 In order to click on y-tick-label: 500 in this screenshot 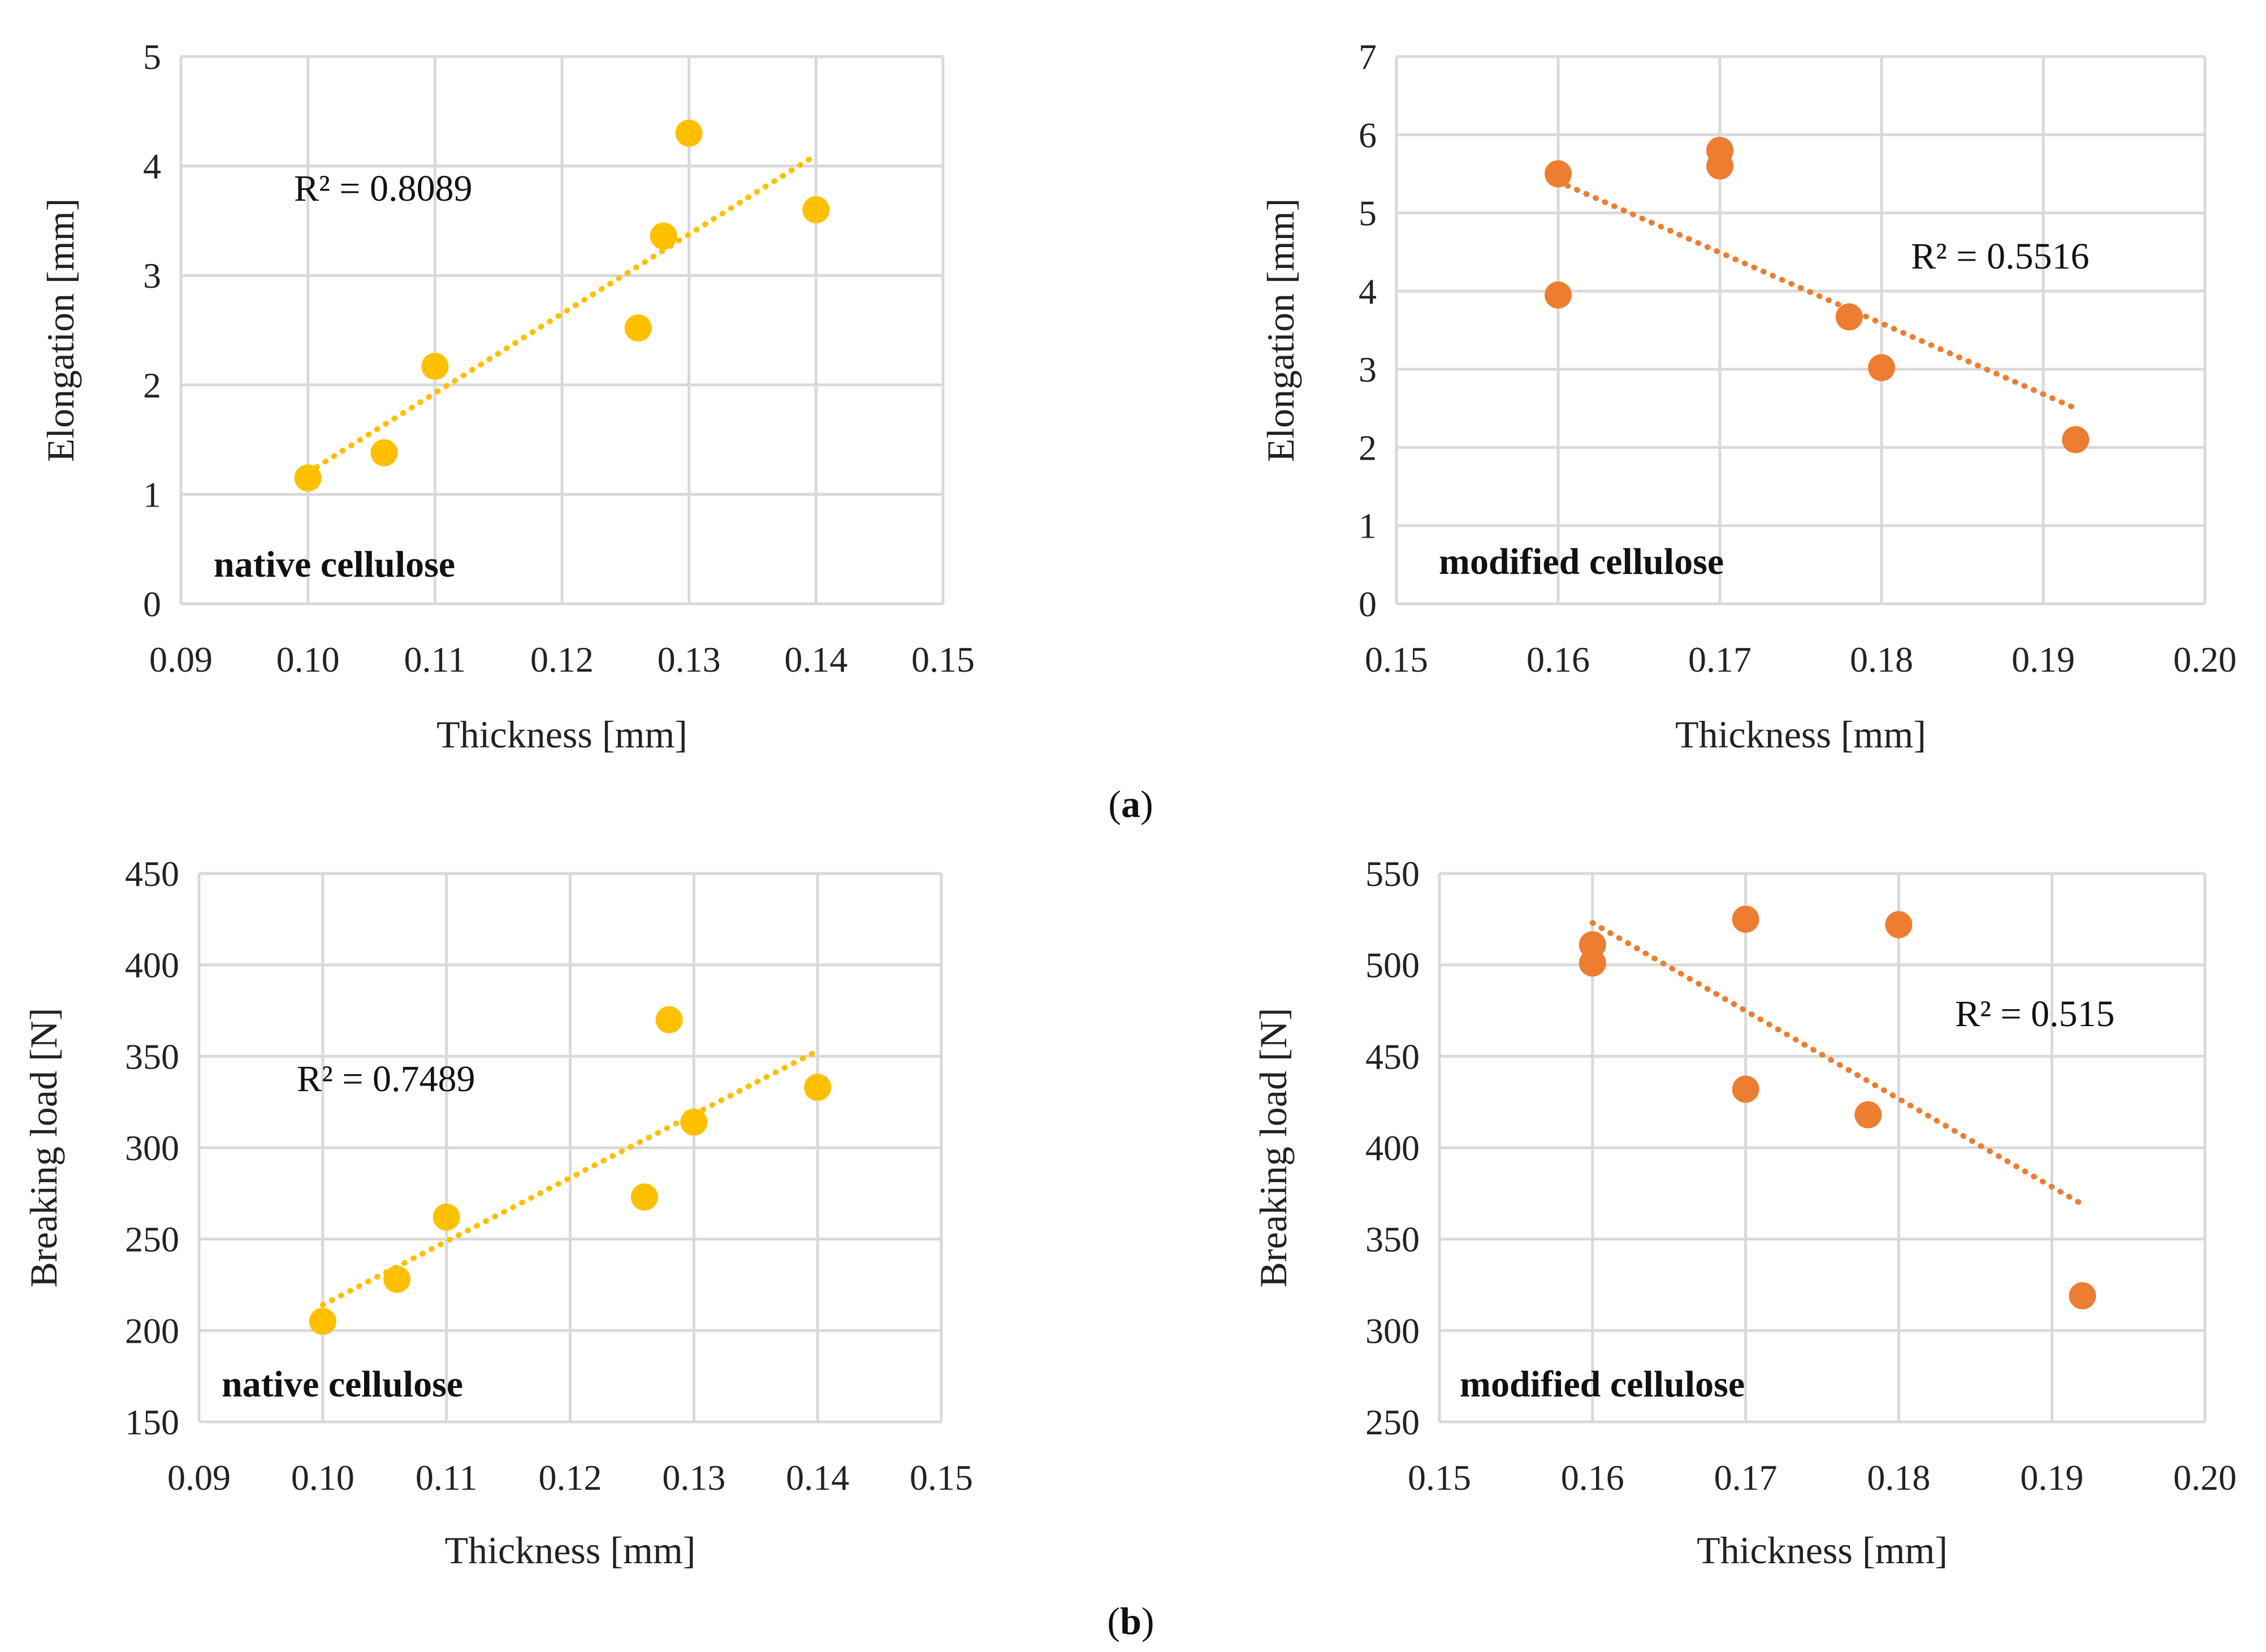, I will do `click(1392, 965)`.